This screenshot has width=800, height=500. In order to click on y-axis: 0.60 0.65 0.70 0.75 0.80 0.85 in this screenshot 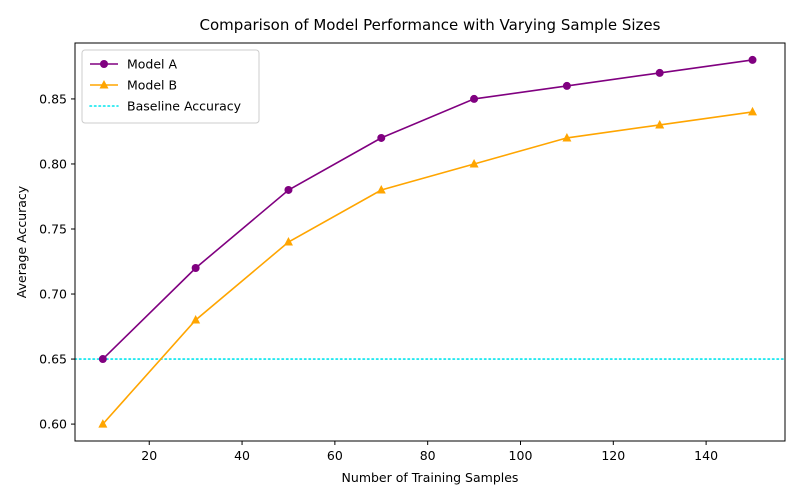, I will do `click(57, 261)`.